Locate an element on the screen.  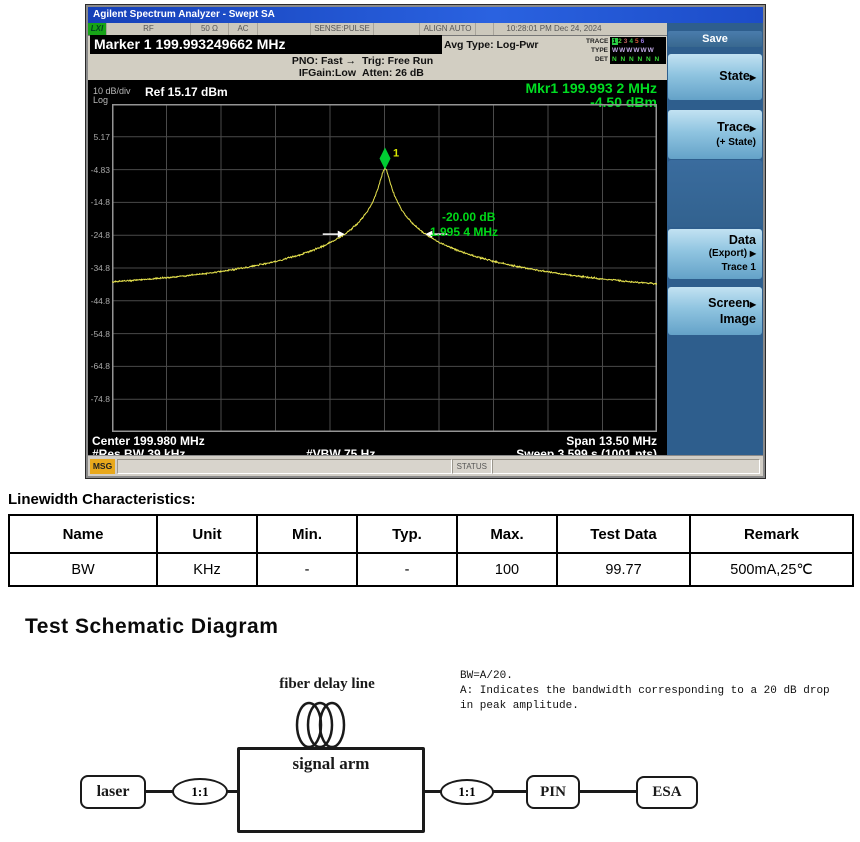
coupler2-label: 1:1 is located at coordinates (467, 791).